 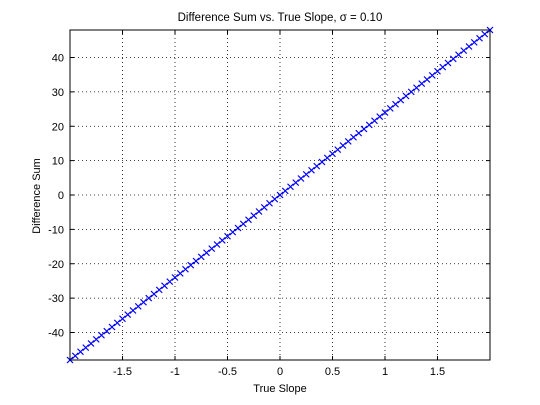 I want to click on x-tick-label: 0.5, so click(x=332, y=372).